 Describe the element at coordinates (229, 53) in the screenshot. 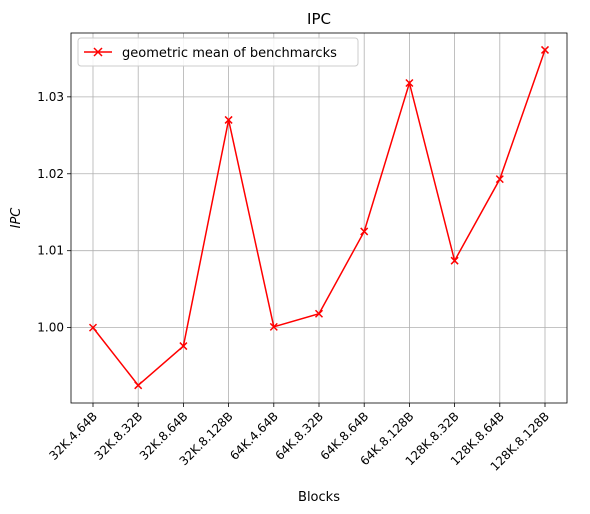

I see `legend-label: geometric mean of benchmarcks` at that location.